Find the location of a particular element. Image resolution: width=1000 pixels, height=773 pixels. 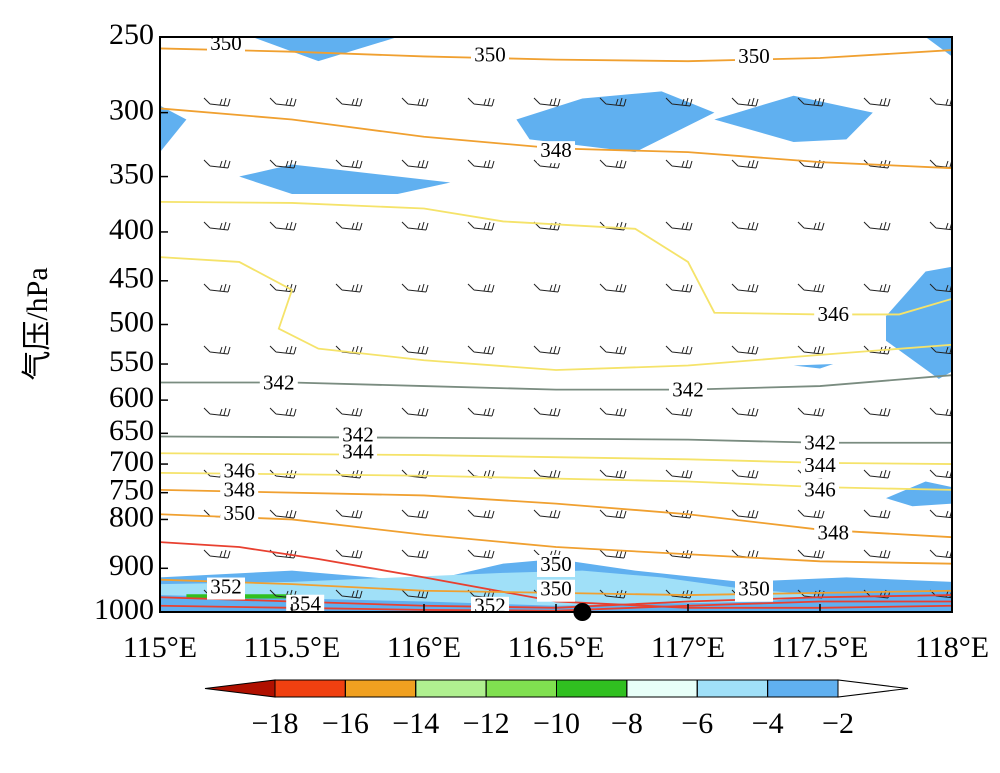

y-tick-label: 400 is located at coordinates (131, 229).